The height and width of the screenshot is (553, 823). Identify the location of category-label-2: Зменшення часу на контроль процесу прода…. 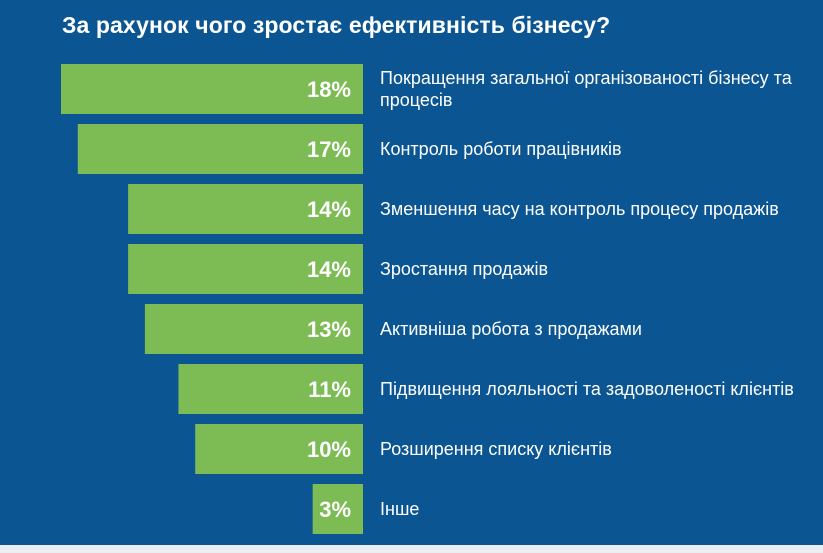
(579, 209).